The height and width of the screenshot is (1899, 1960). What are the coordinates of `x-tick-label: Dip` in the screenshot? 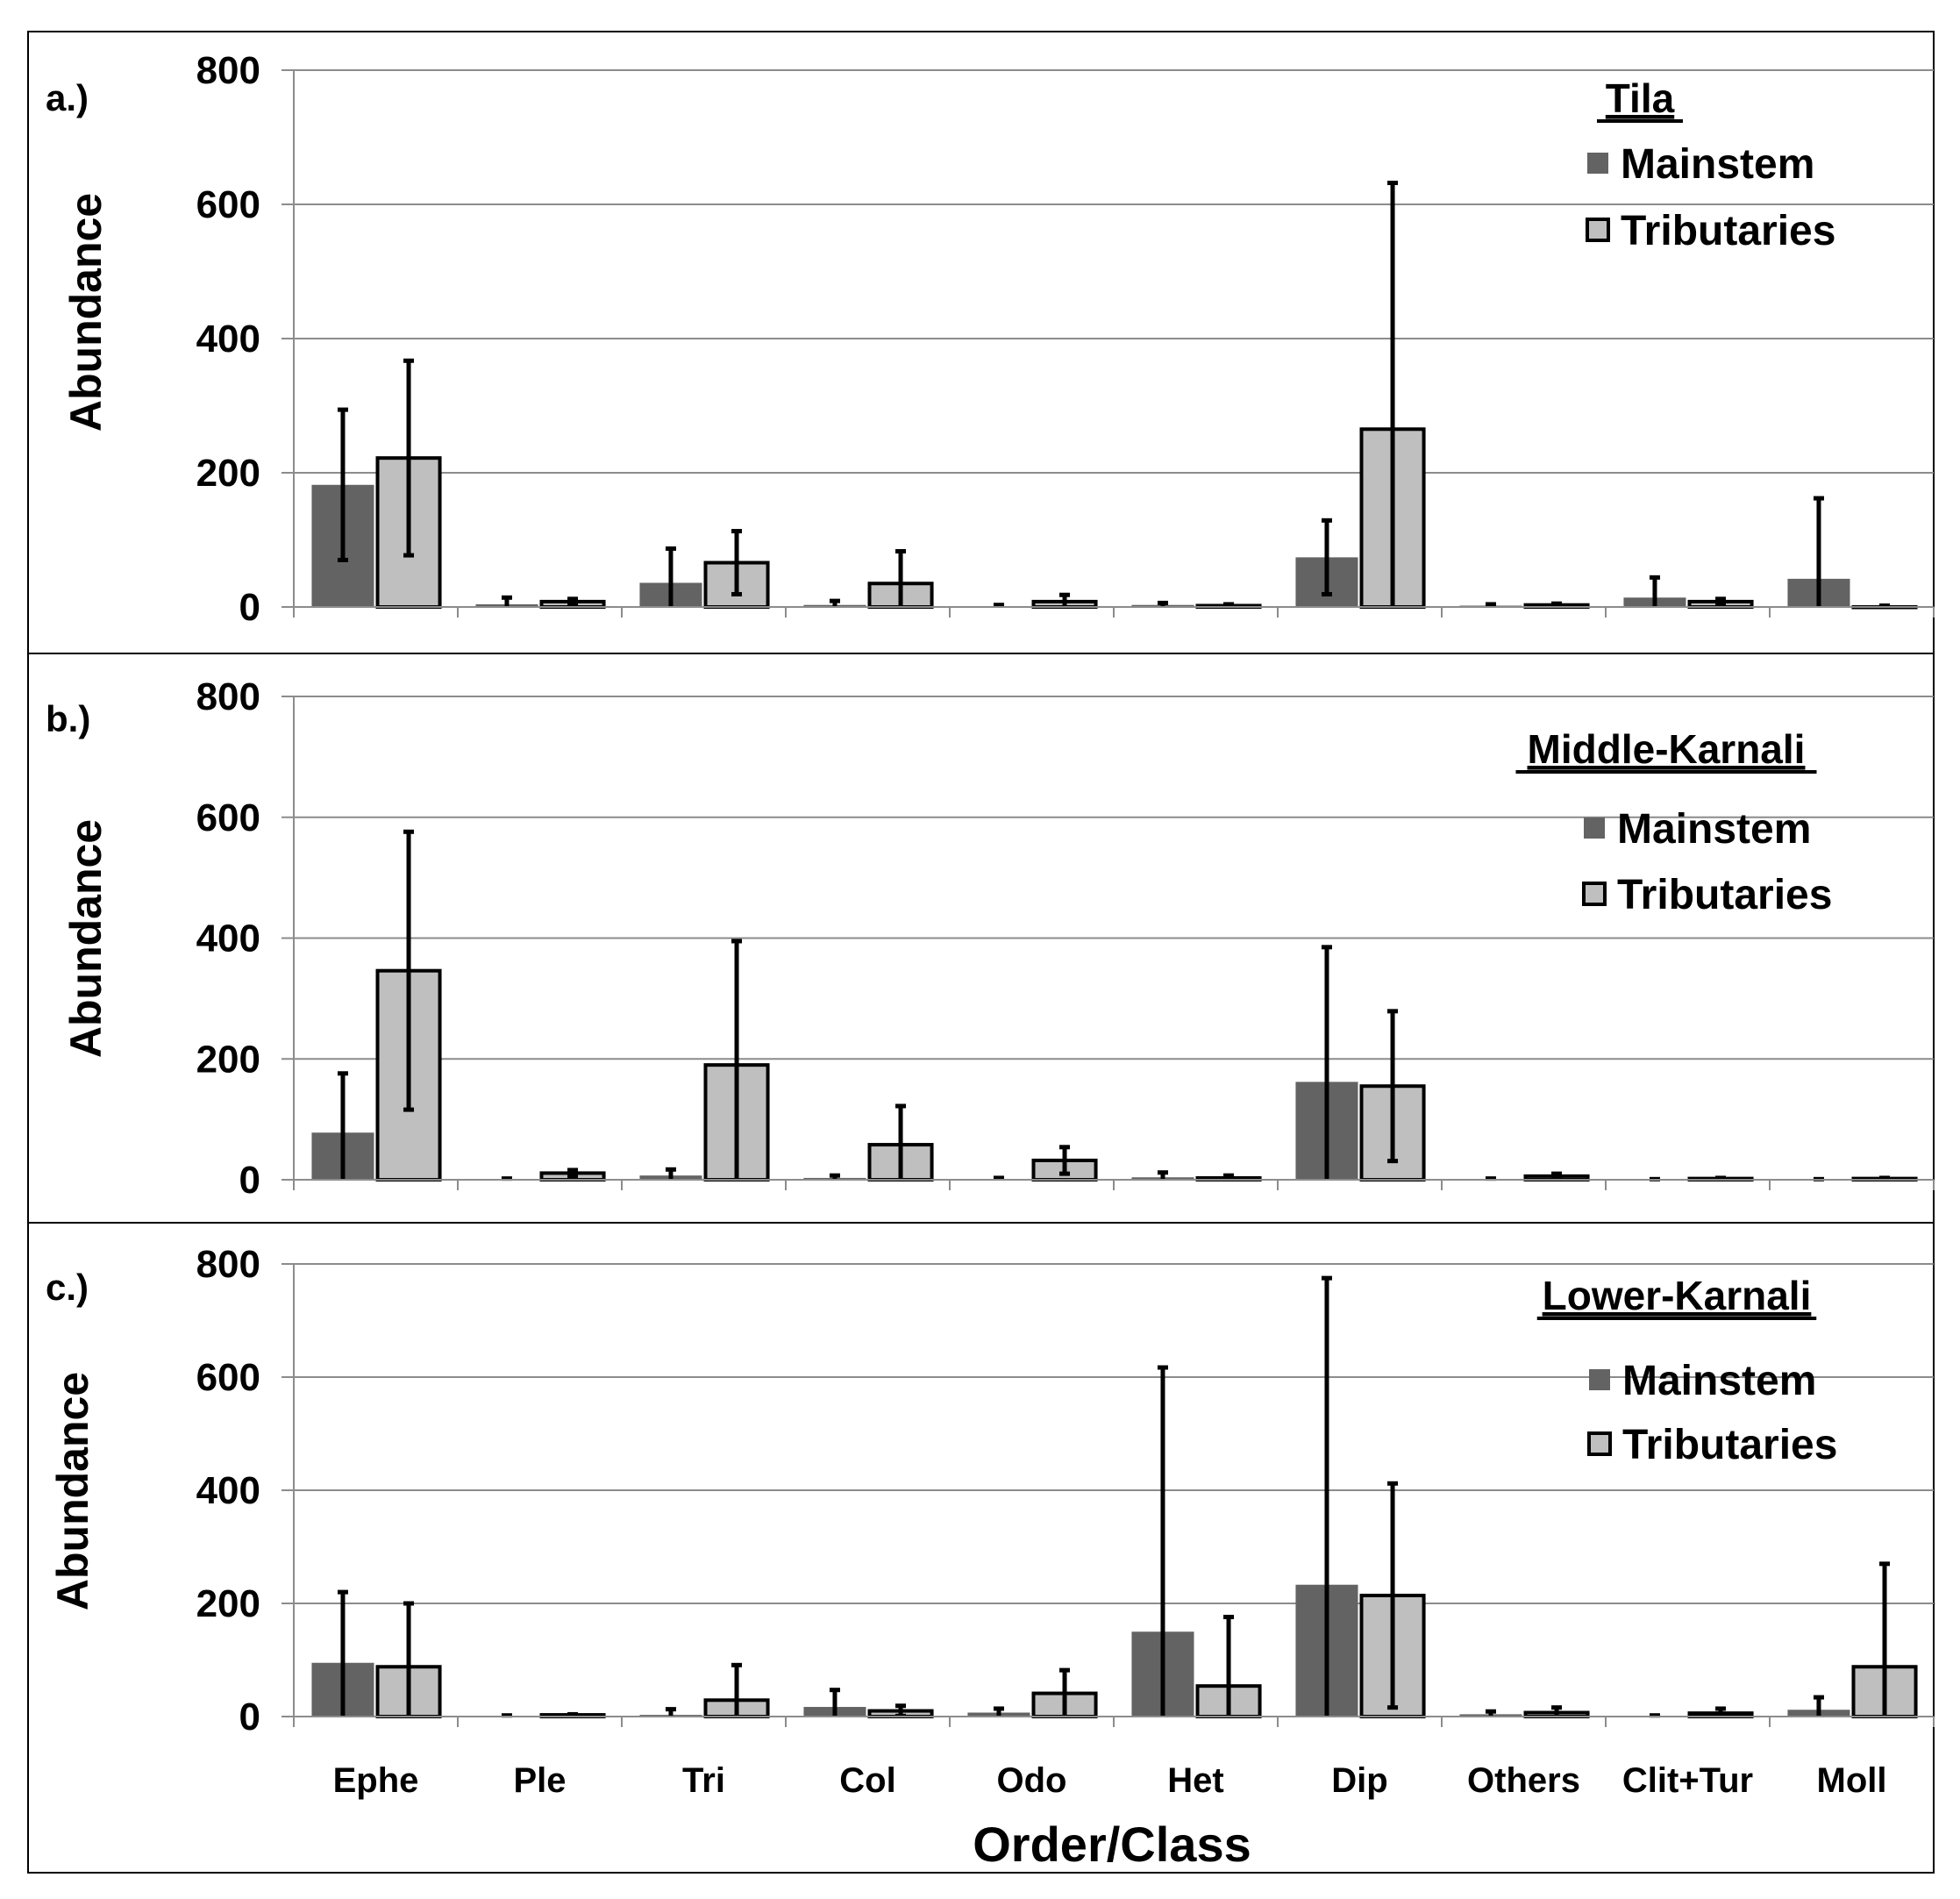 It's located at (1359, 1780).